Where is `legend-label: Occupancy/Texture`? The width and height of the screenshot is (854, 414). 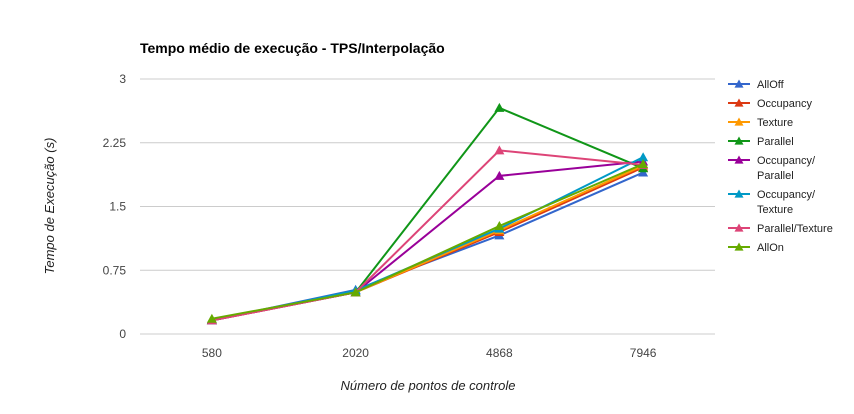 legend-label: Occupancy/Texture is located at coordinates (786, 202).